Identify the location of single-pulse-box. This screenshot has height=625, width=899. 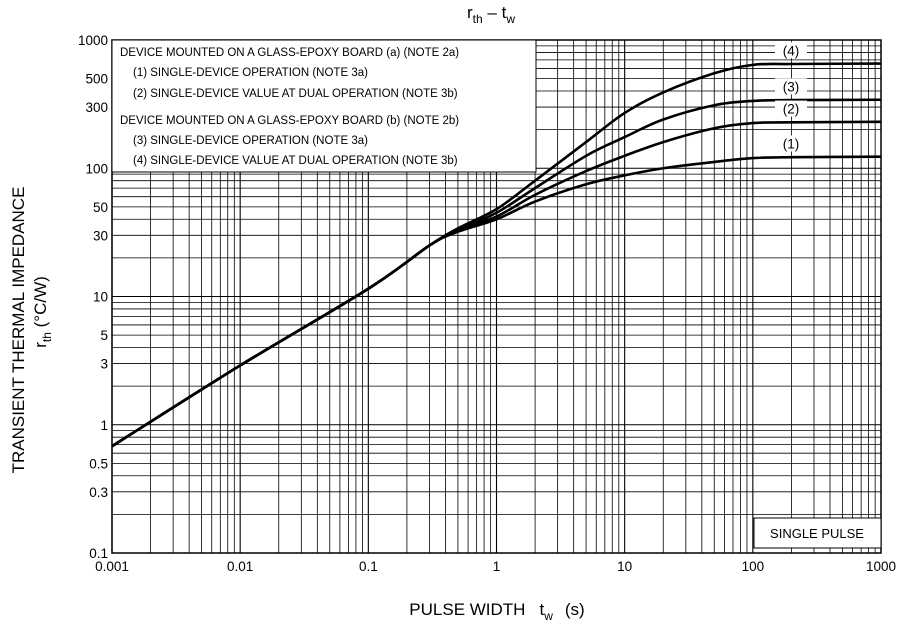
(817, 533).